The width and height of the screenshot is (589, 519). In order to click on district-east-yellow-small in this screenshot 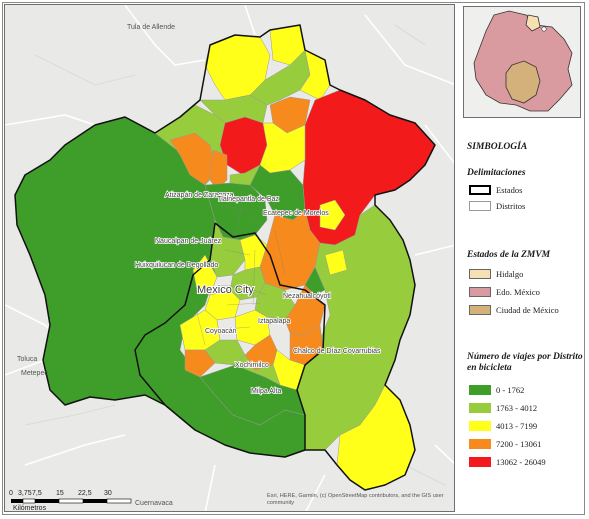, I will do `click(332, 215)`.